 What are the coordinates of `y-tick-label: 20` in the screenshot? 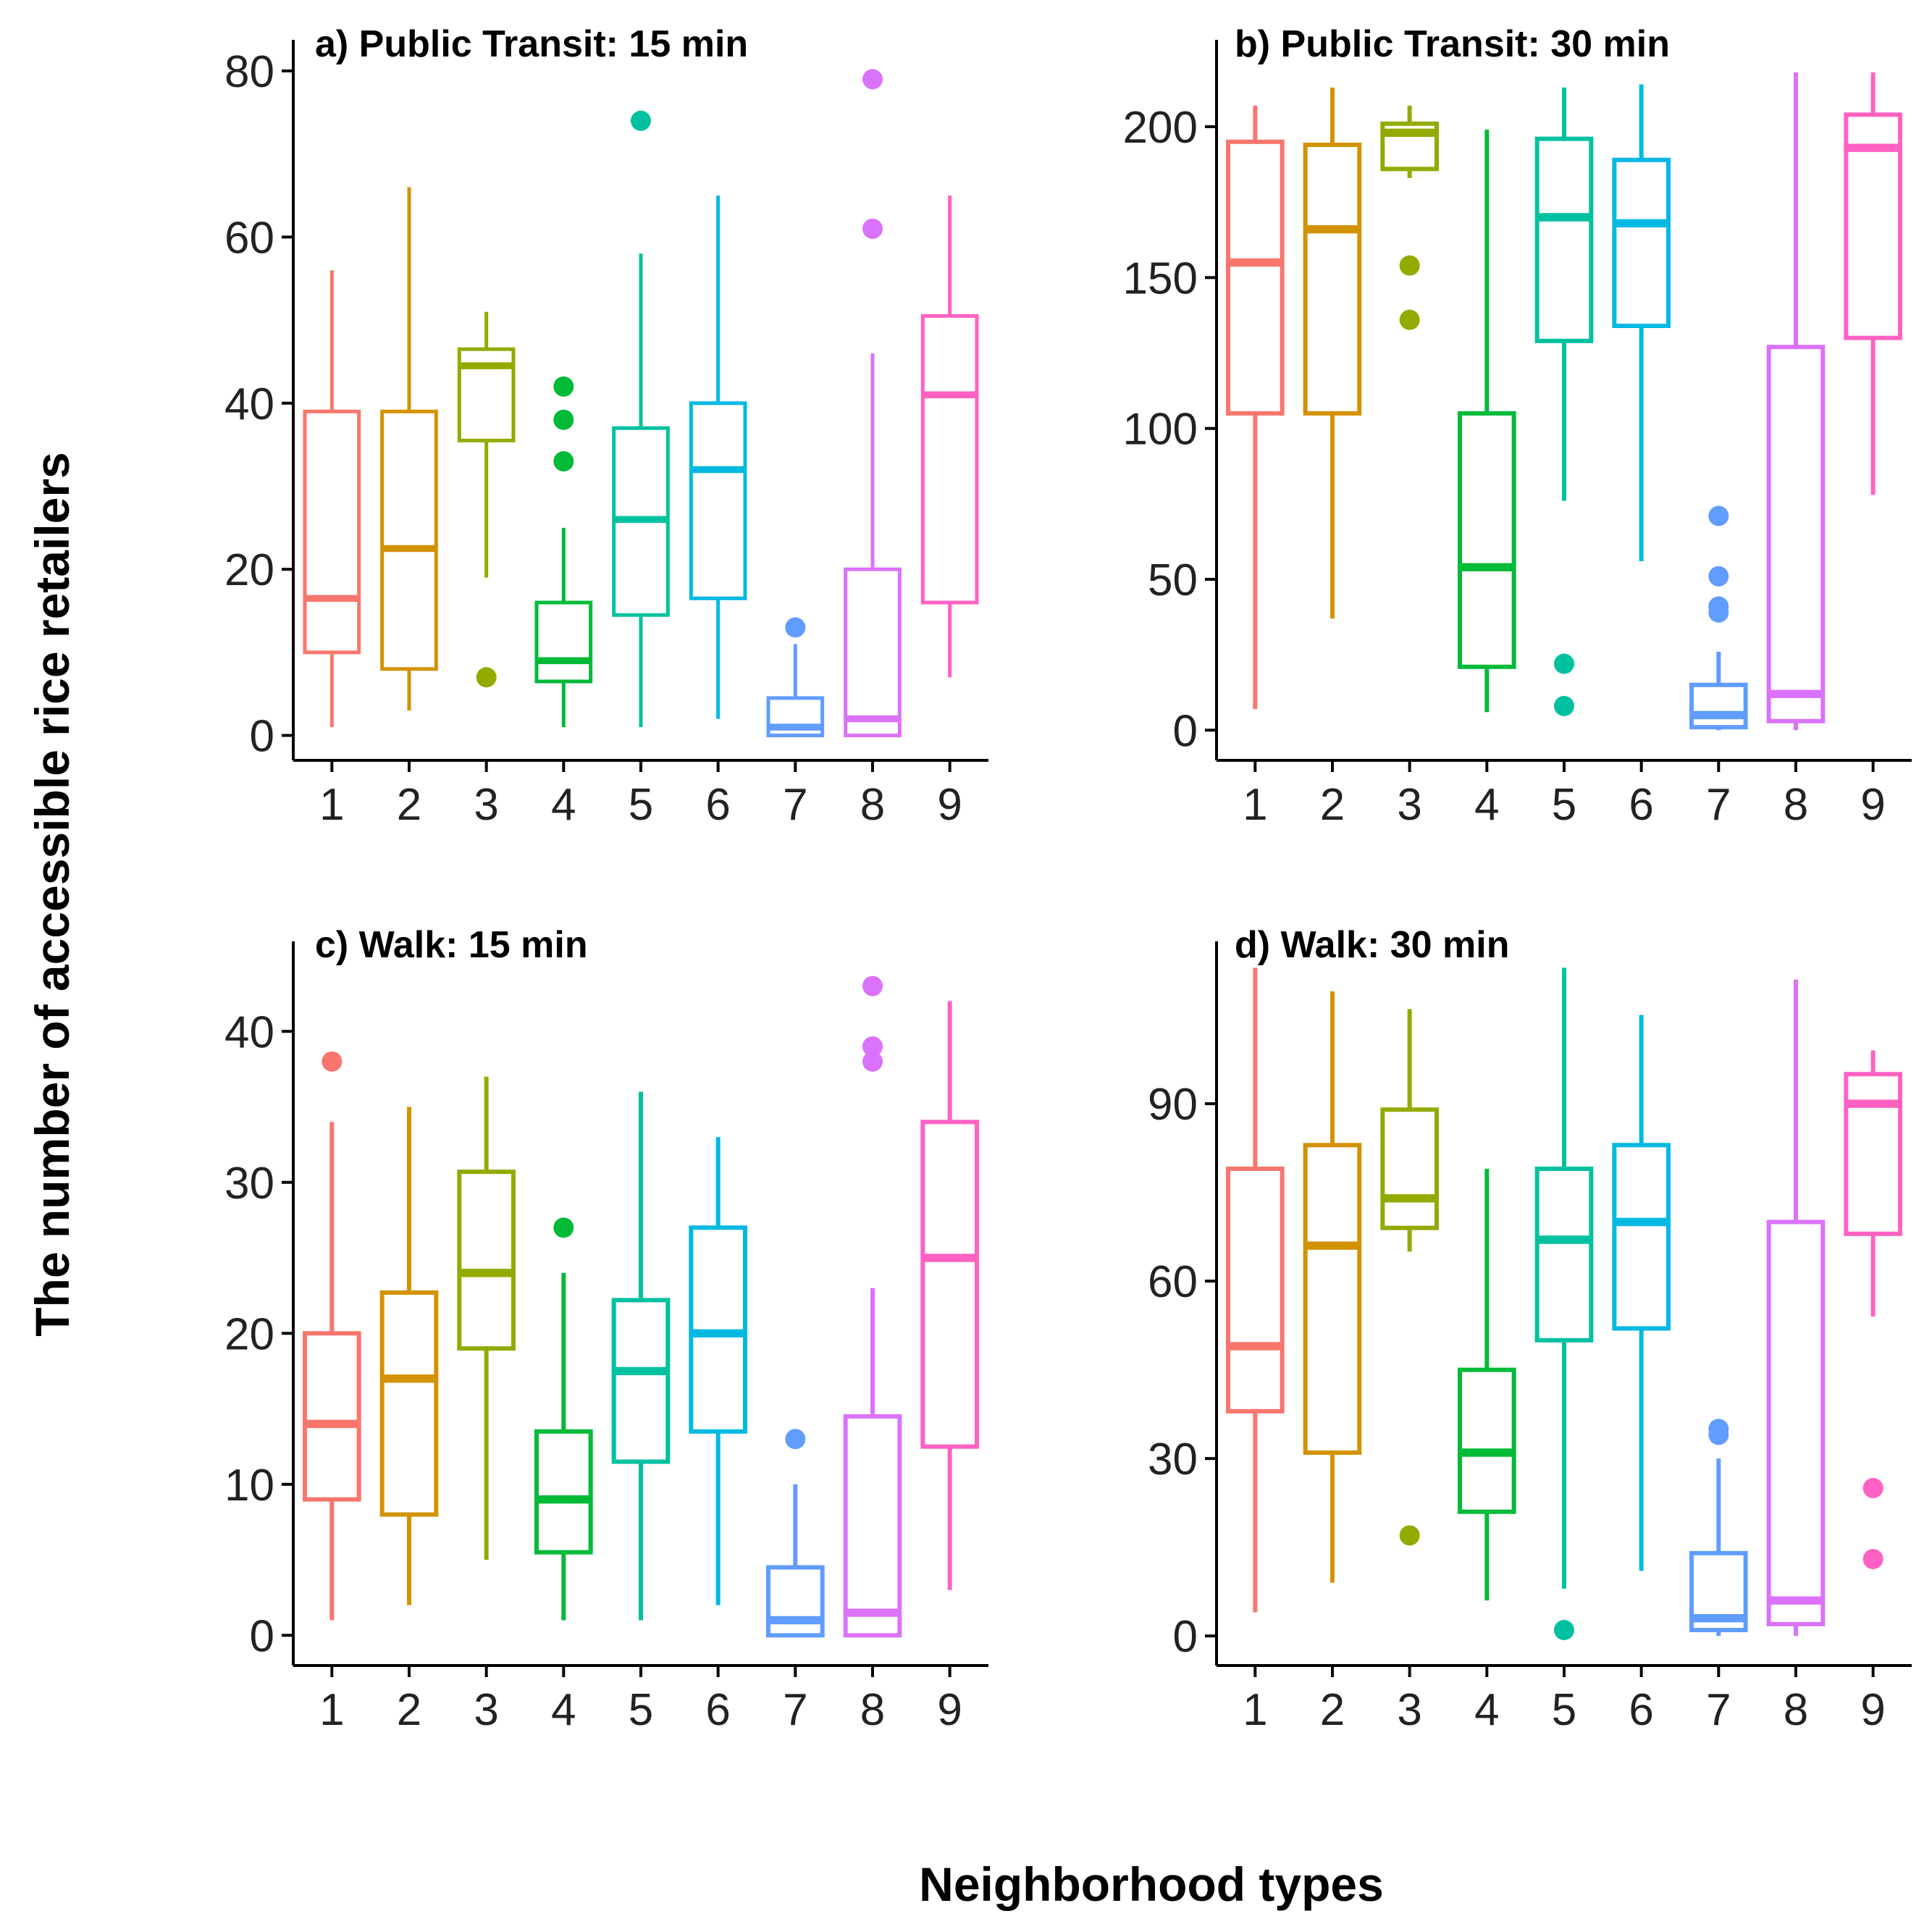 It's located at (249, 570).